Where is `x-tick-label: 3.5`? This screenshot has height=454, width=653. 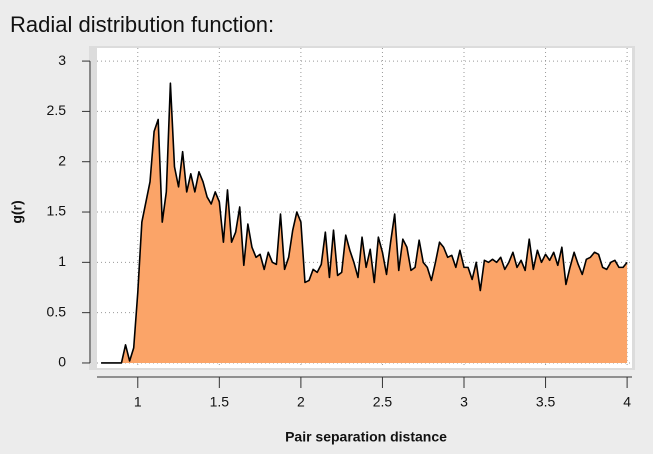
x-tick-label: 3.5 is located at coordinates (546, 402).